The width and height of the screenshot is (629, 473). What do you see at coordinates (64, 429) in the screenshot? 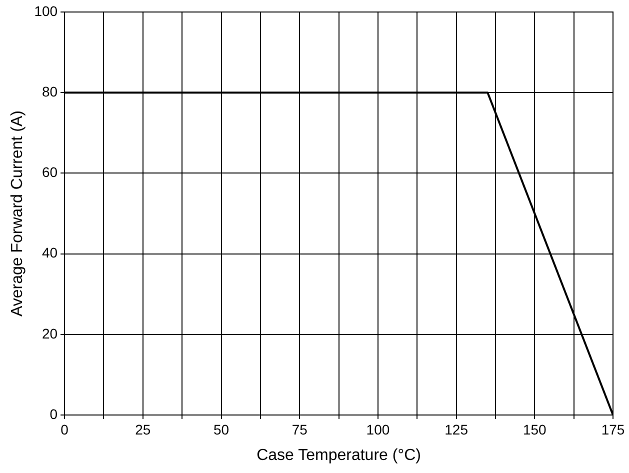
I see `x-tick-label: 0` at bounding box center [64, 429].